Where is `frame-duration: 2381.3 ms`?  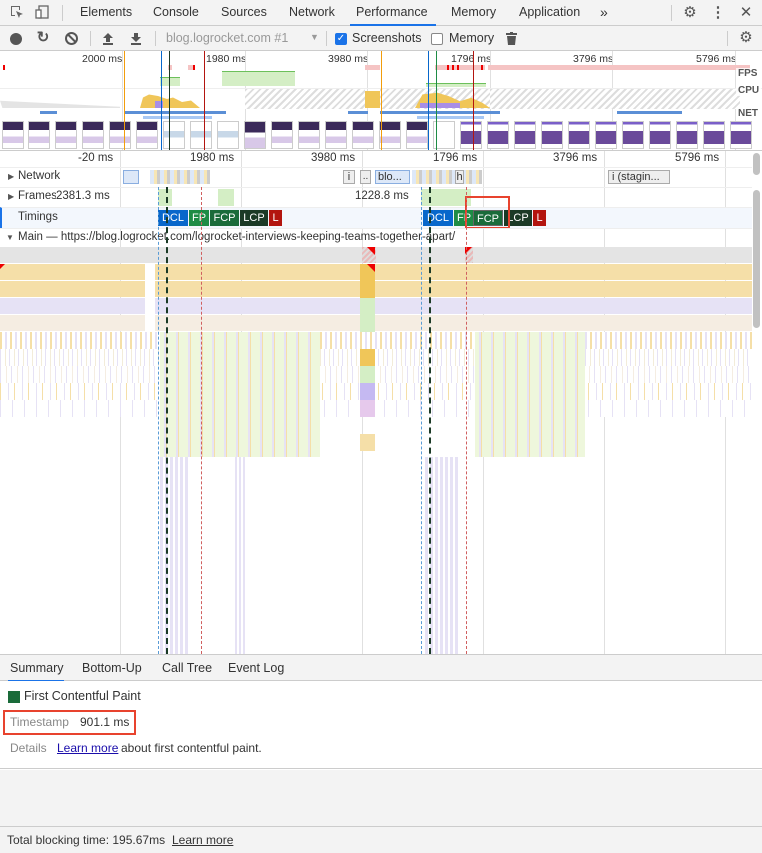 frame-duration: 2381.3 ms is located at coordinates (83, 196).